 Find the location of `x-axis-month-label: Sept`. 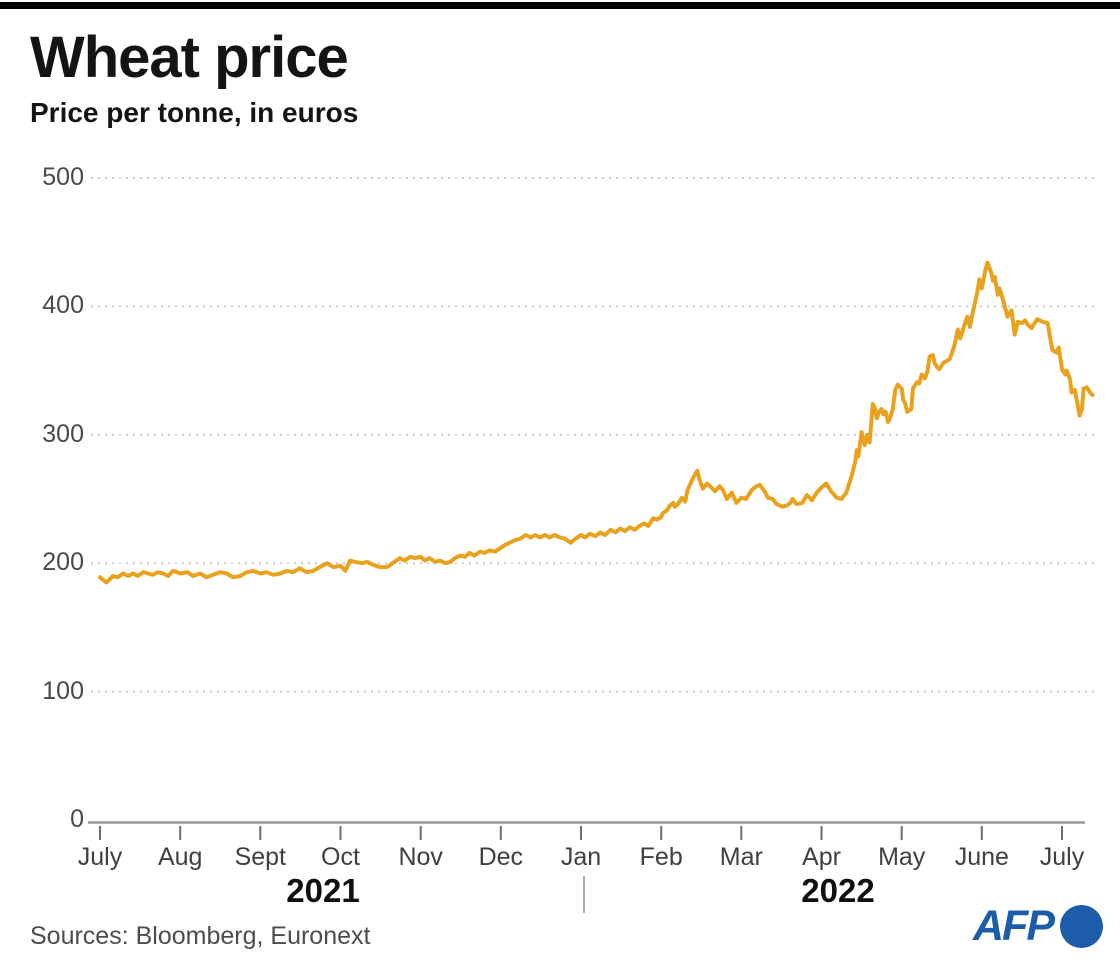

x-axis-month-label: Sept is located at coordinates (260, 857).